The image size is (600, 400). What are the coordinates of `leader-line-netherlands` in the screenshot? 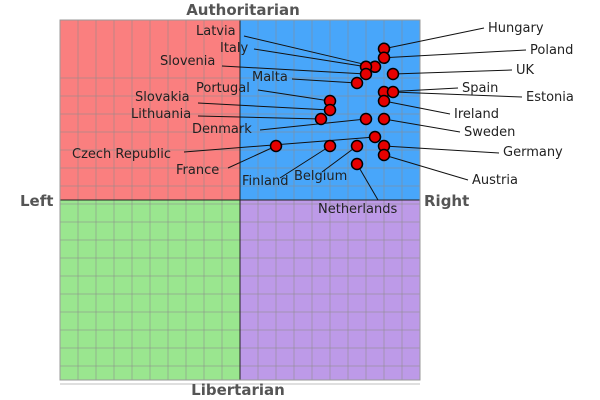 It's located at (367, 182).